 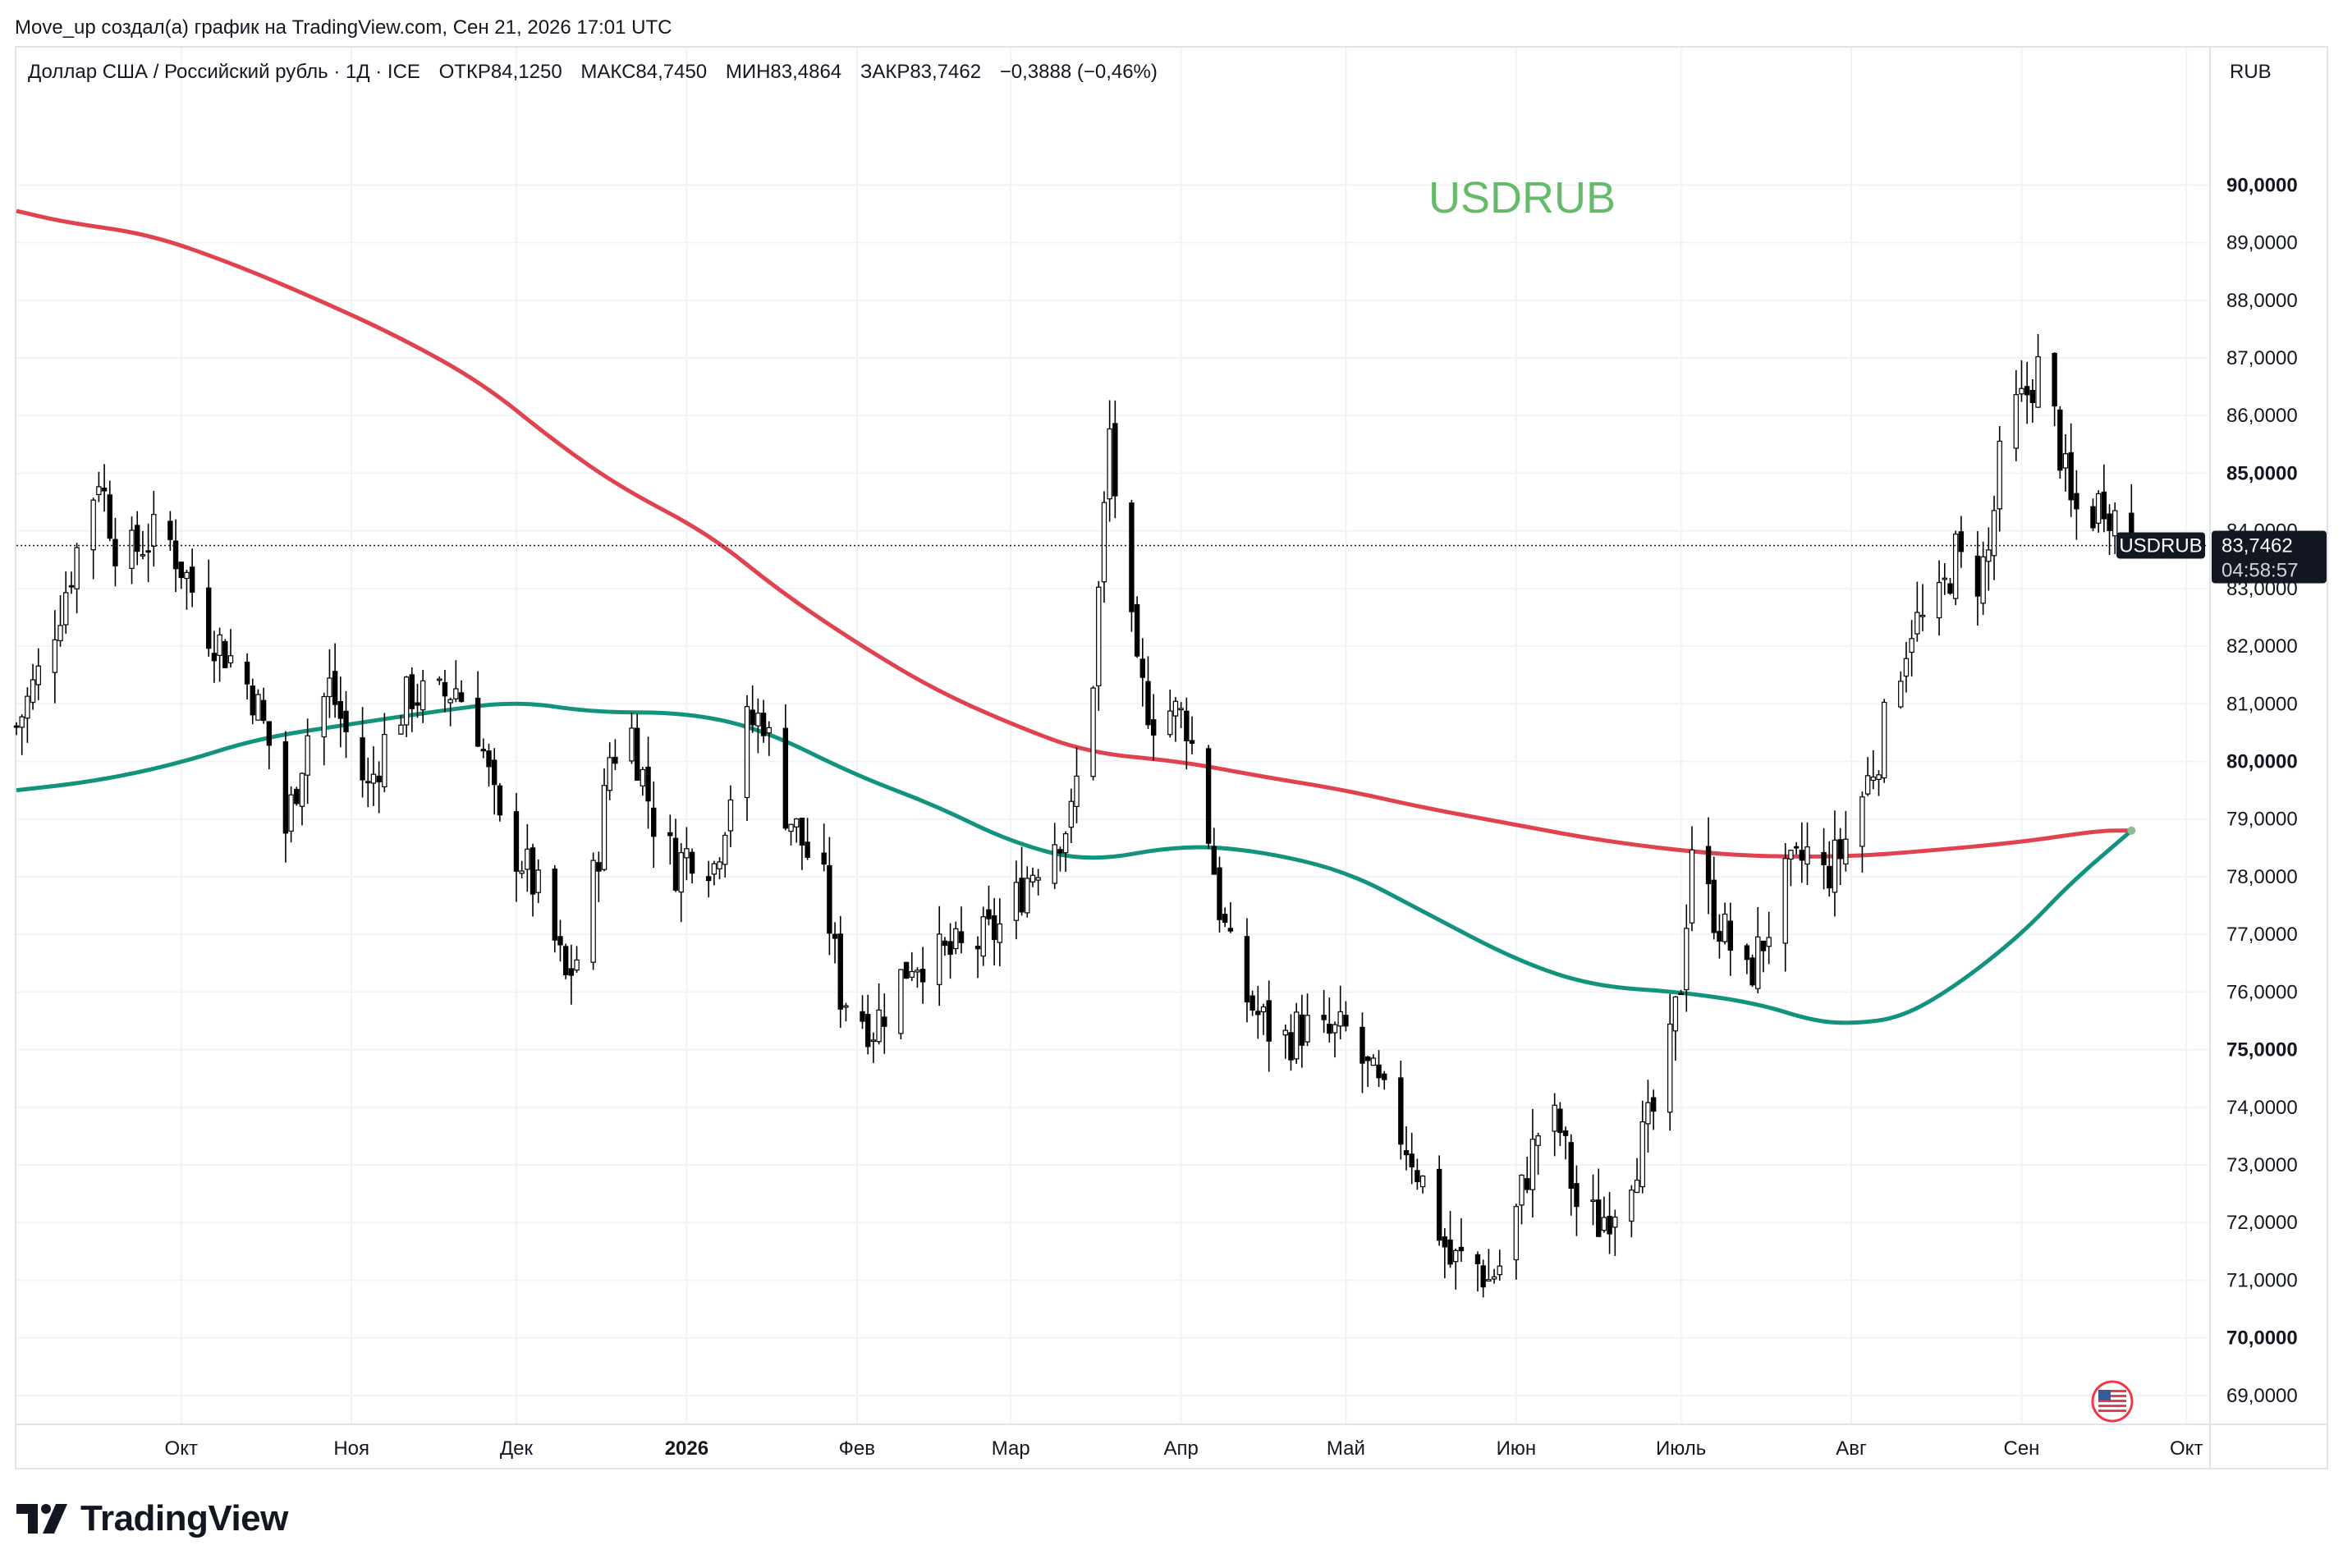 What do you see at coordinates (2112, 1401) in the screenshot?
I see `us-flag-icon` at bounding box center [2112, 1401].